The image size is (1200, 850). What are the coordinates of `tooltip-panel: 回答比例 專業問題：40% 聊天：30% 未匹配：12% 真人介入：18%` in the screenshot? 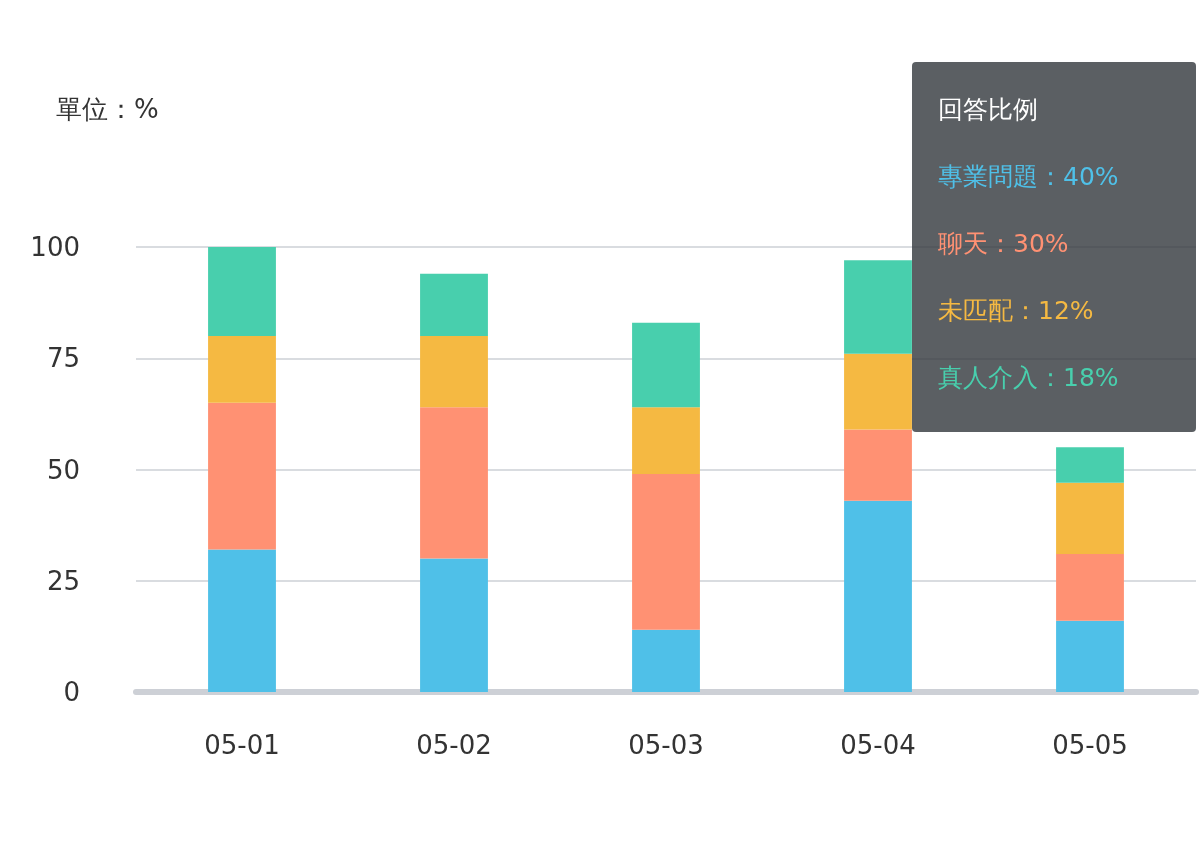 It's located at (1054, 247).